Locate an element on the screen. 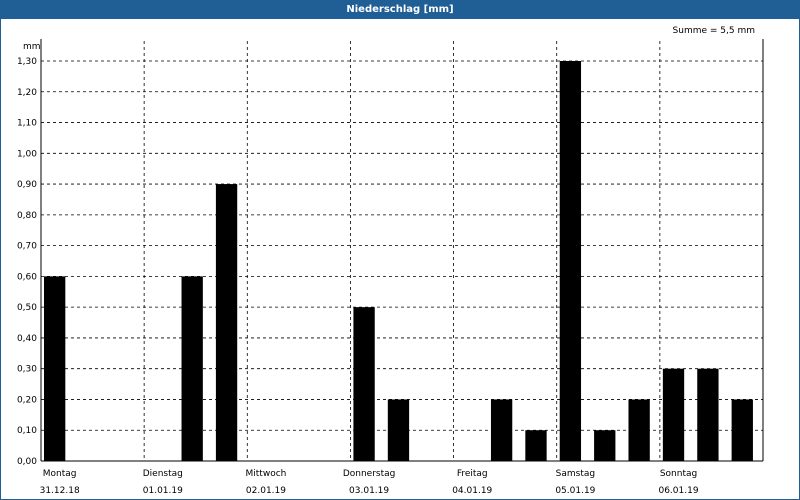 The height and width of the screenshot is (500, 800). x-day-name-label: Dienstag is located at coordinates (163, 474).